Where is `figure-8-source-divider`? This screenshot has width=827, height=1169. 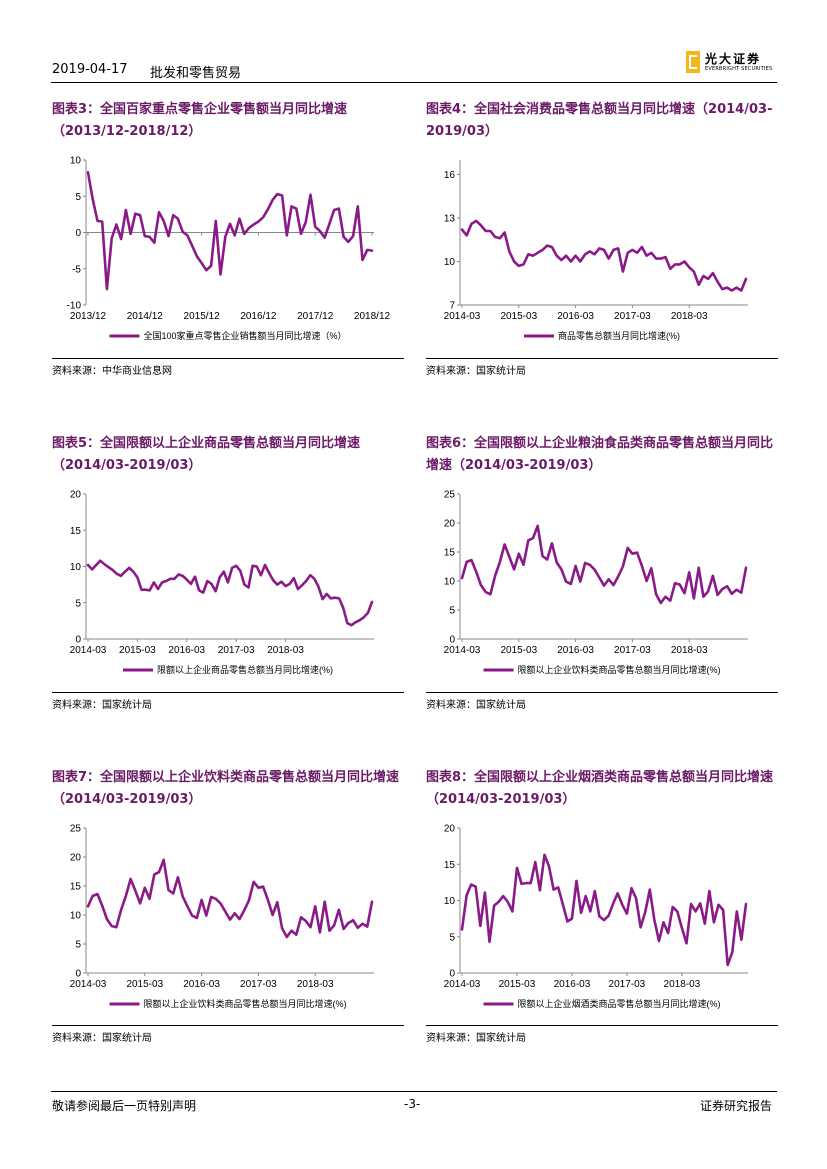 figure-8-source-divider is located at coordinates (602, 1025).